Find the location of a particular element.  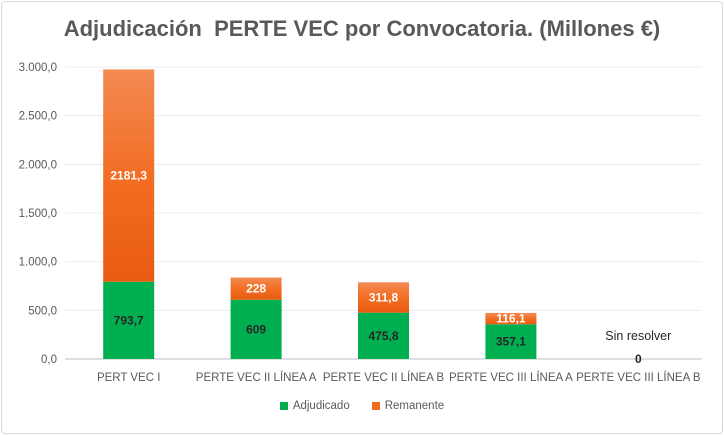

data-label-adjudicado: 793,7 is located at coordinates (129, 320).